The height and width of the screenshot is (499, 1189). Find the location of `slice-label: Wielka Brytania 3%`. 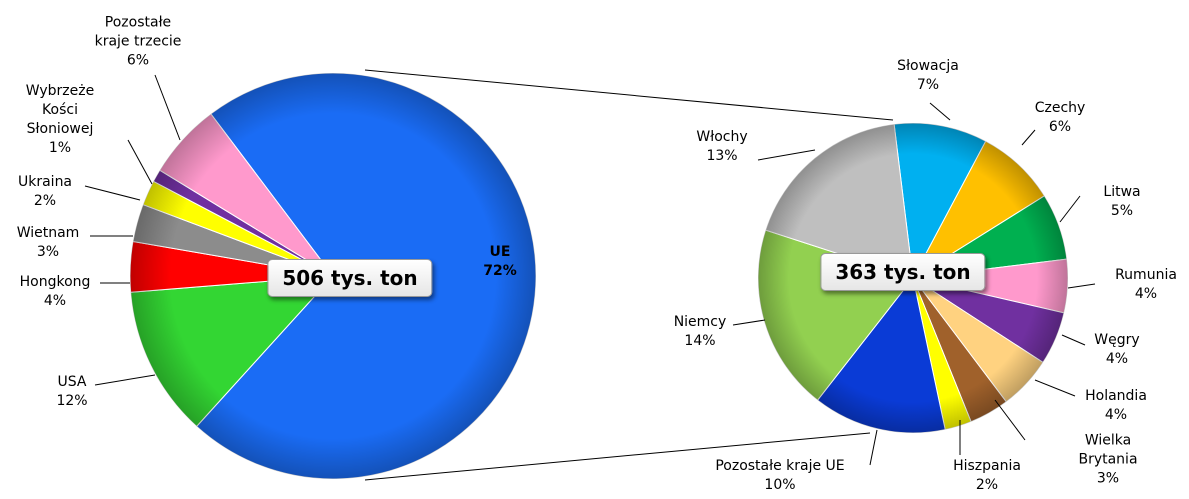

slice-label: Wielka Brytania 3% is located at coordinates (1108, 460).